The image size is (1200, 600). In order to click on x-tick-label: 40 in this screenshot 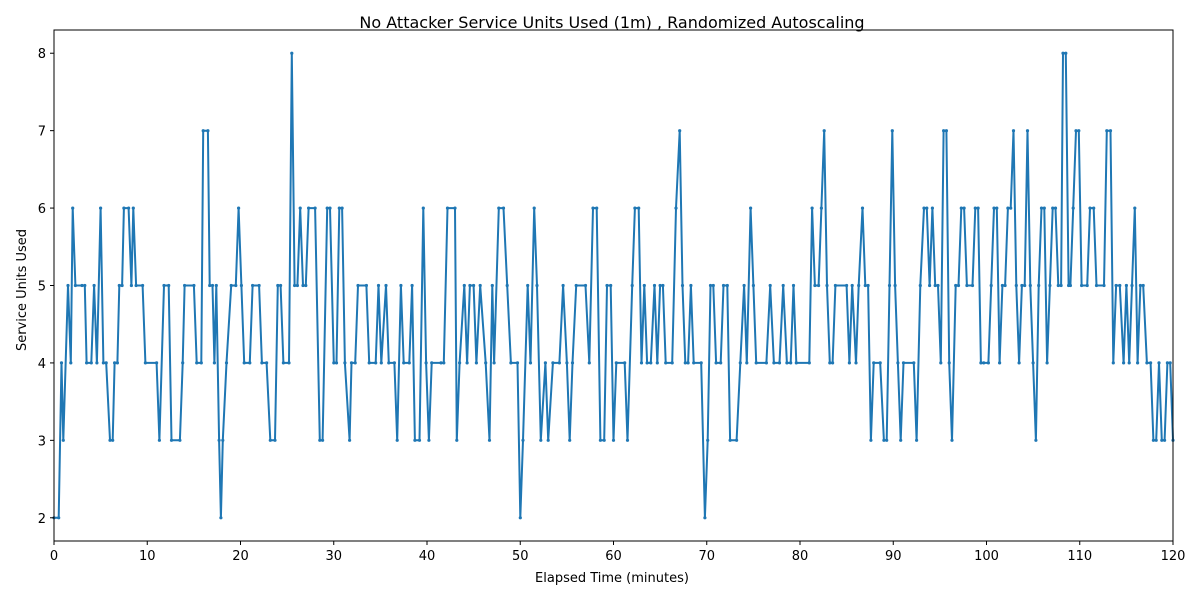, I will do `click(427, 556)`.